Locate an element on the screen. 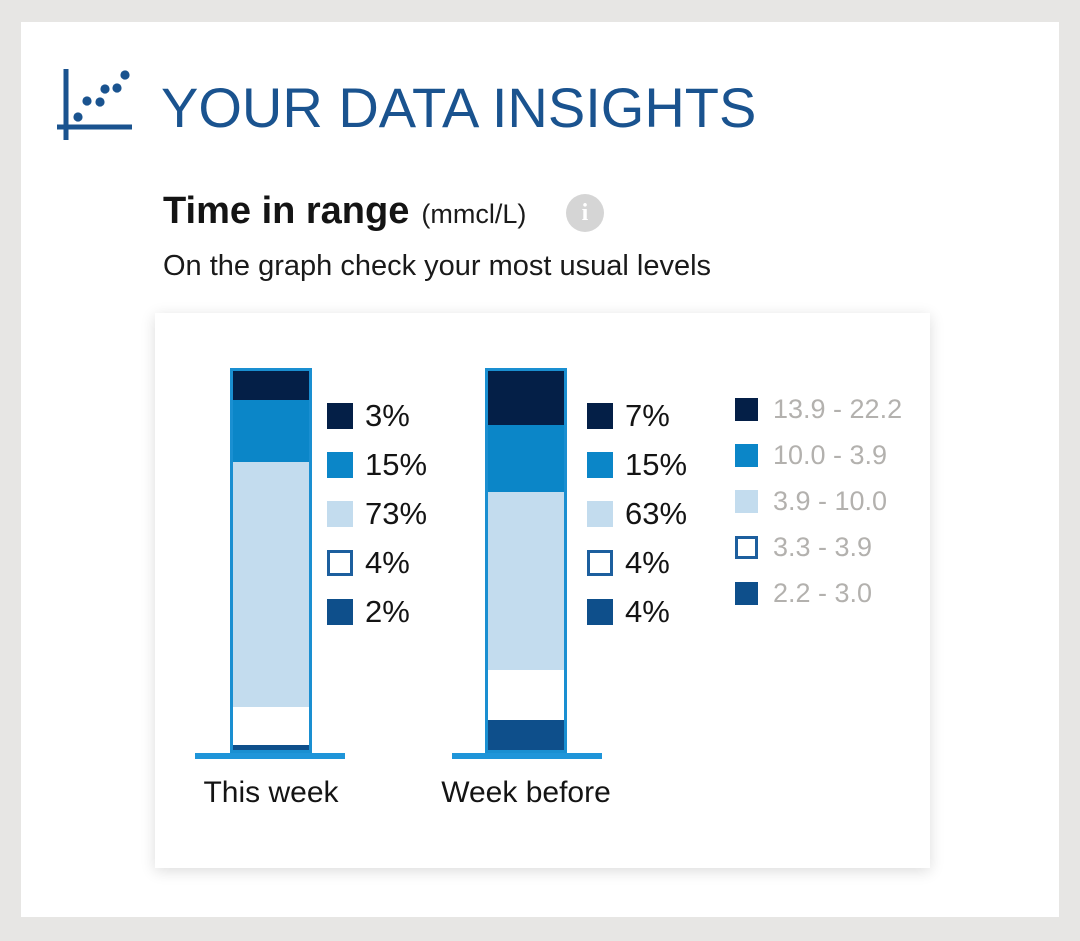 The width and height of the screenshot is (1080, 941). range-row: 3.9 - 10.0 is located at coordinates (818, 501).